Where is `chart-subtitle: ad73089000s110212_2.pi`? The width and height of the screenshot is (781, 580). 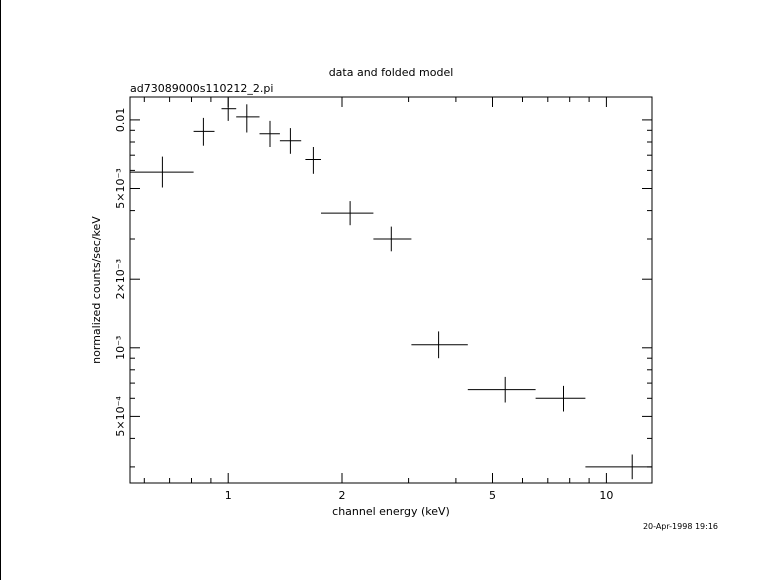 chart-subtitle: ad73089000s110212_2.pi is located at coordinates (201, 88).